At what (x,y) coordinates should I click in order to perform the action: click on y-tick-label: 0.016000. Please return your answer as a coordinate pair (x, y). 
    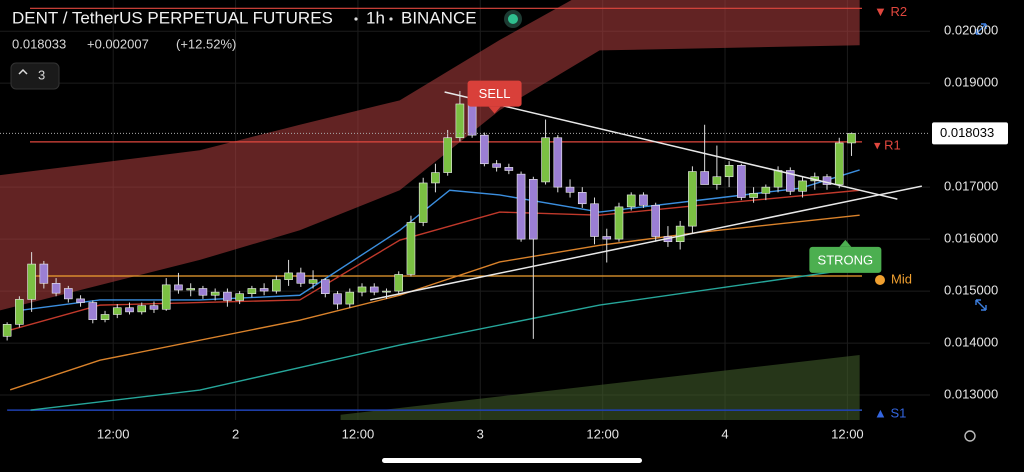
    Looking at the image, I should click on (971, 238).